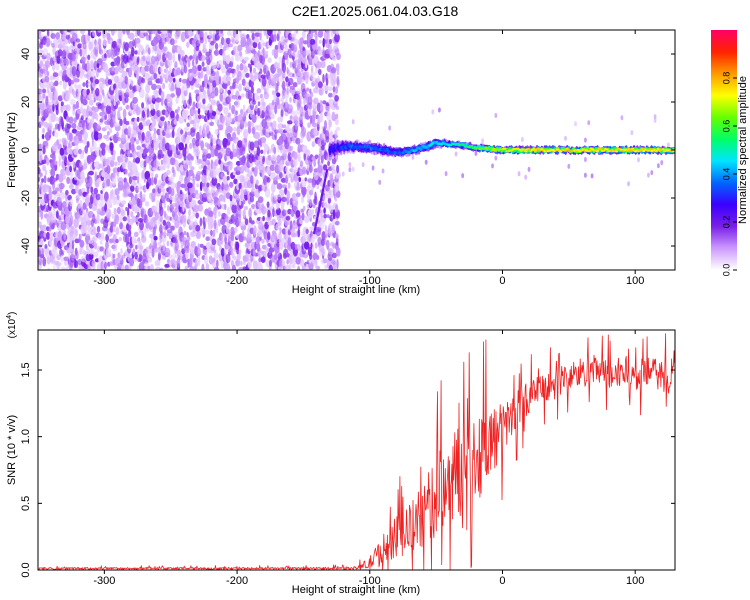  I want to click on x-tick-label: -200, so click(237, 581).